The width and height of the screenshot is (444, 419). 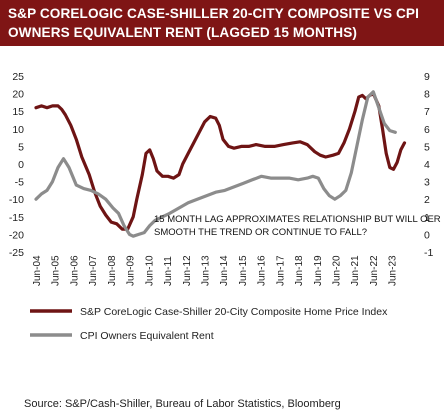 I want to click on x-axis-tick-label: Jun-09, so click(x=131, y=270).